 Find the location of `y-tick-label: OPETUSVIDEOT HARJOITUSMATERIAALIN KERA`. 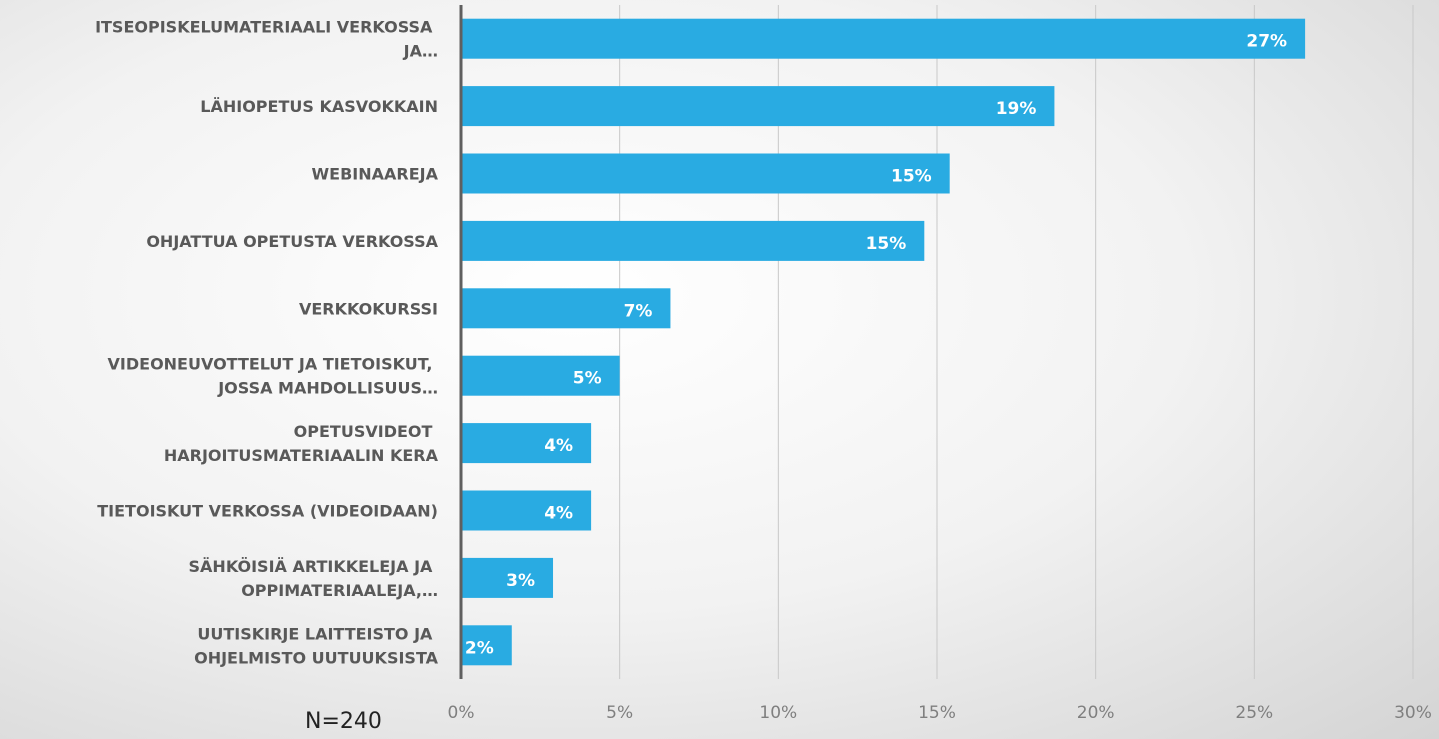

y-tick-label: OPETUSVIDEOT HARJOITUSMATERIAALIN KERA is located at coordinates (301, 443).